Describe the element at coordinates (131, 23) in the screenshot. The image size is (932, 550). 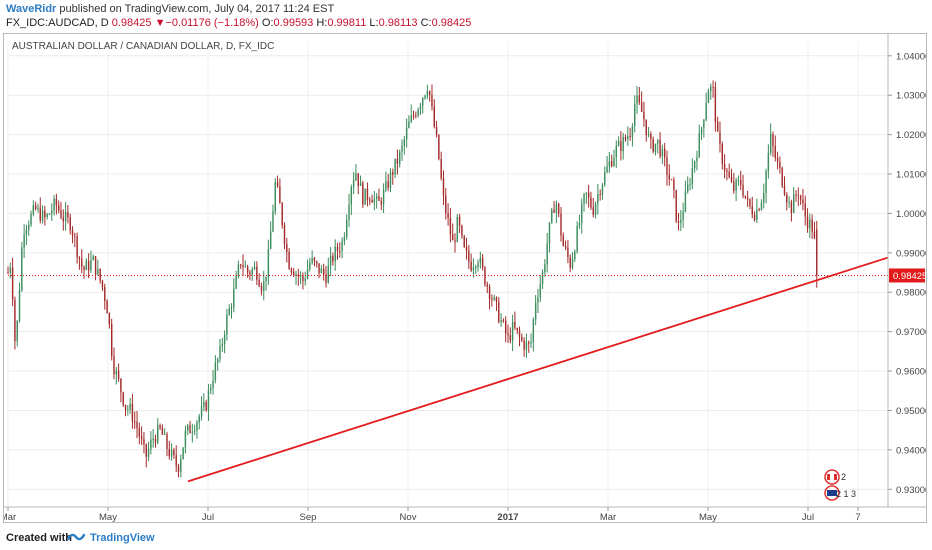
I see `last-value: 0.98425` at that location.